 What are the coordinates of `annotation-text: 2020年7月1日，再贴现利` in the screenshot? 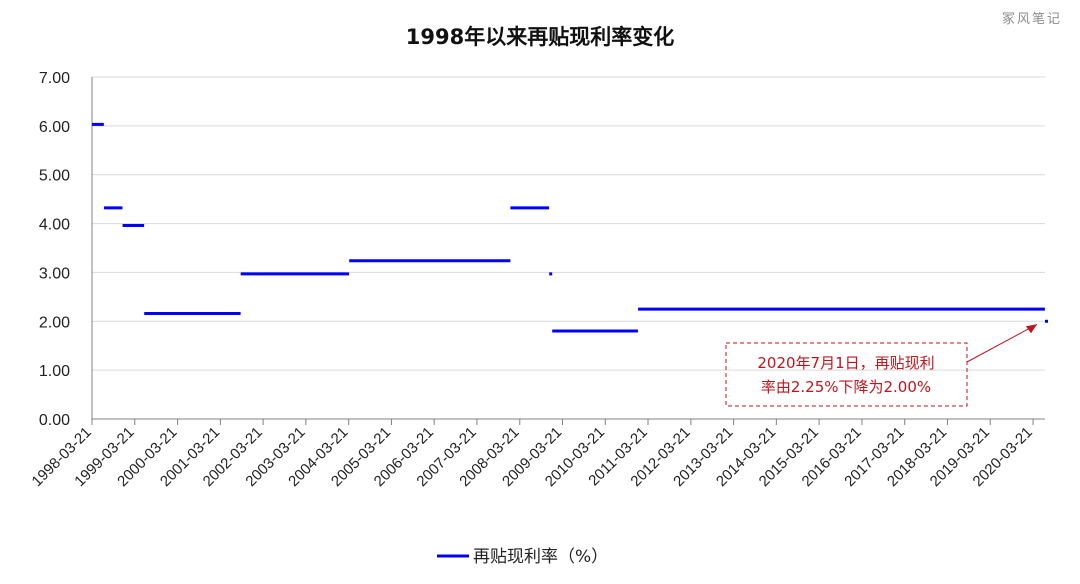 It's located at (845, 363).